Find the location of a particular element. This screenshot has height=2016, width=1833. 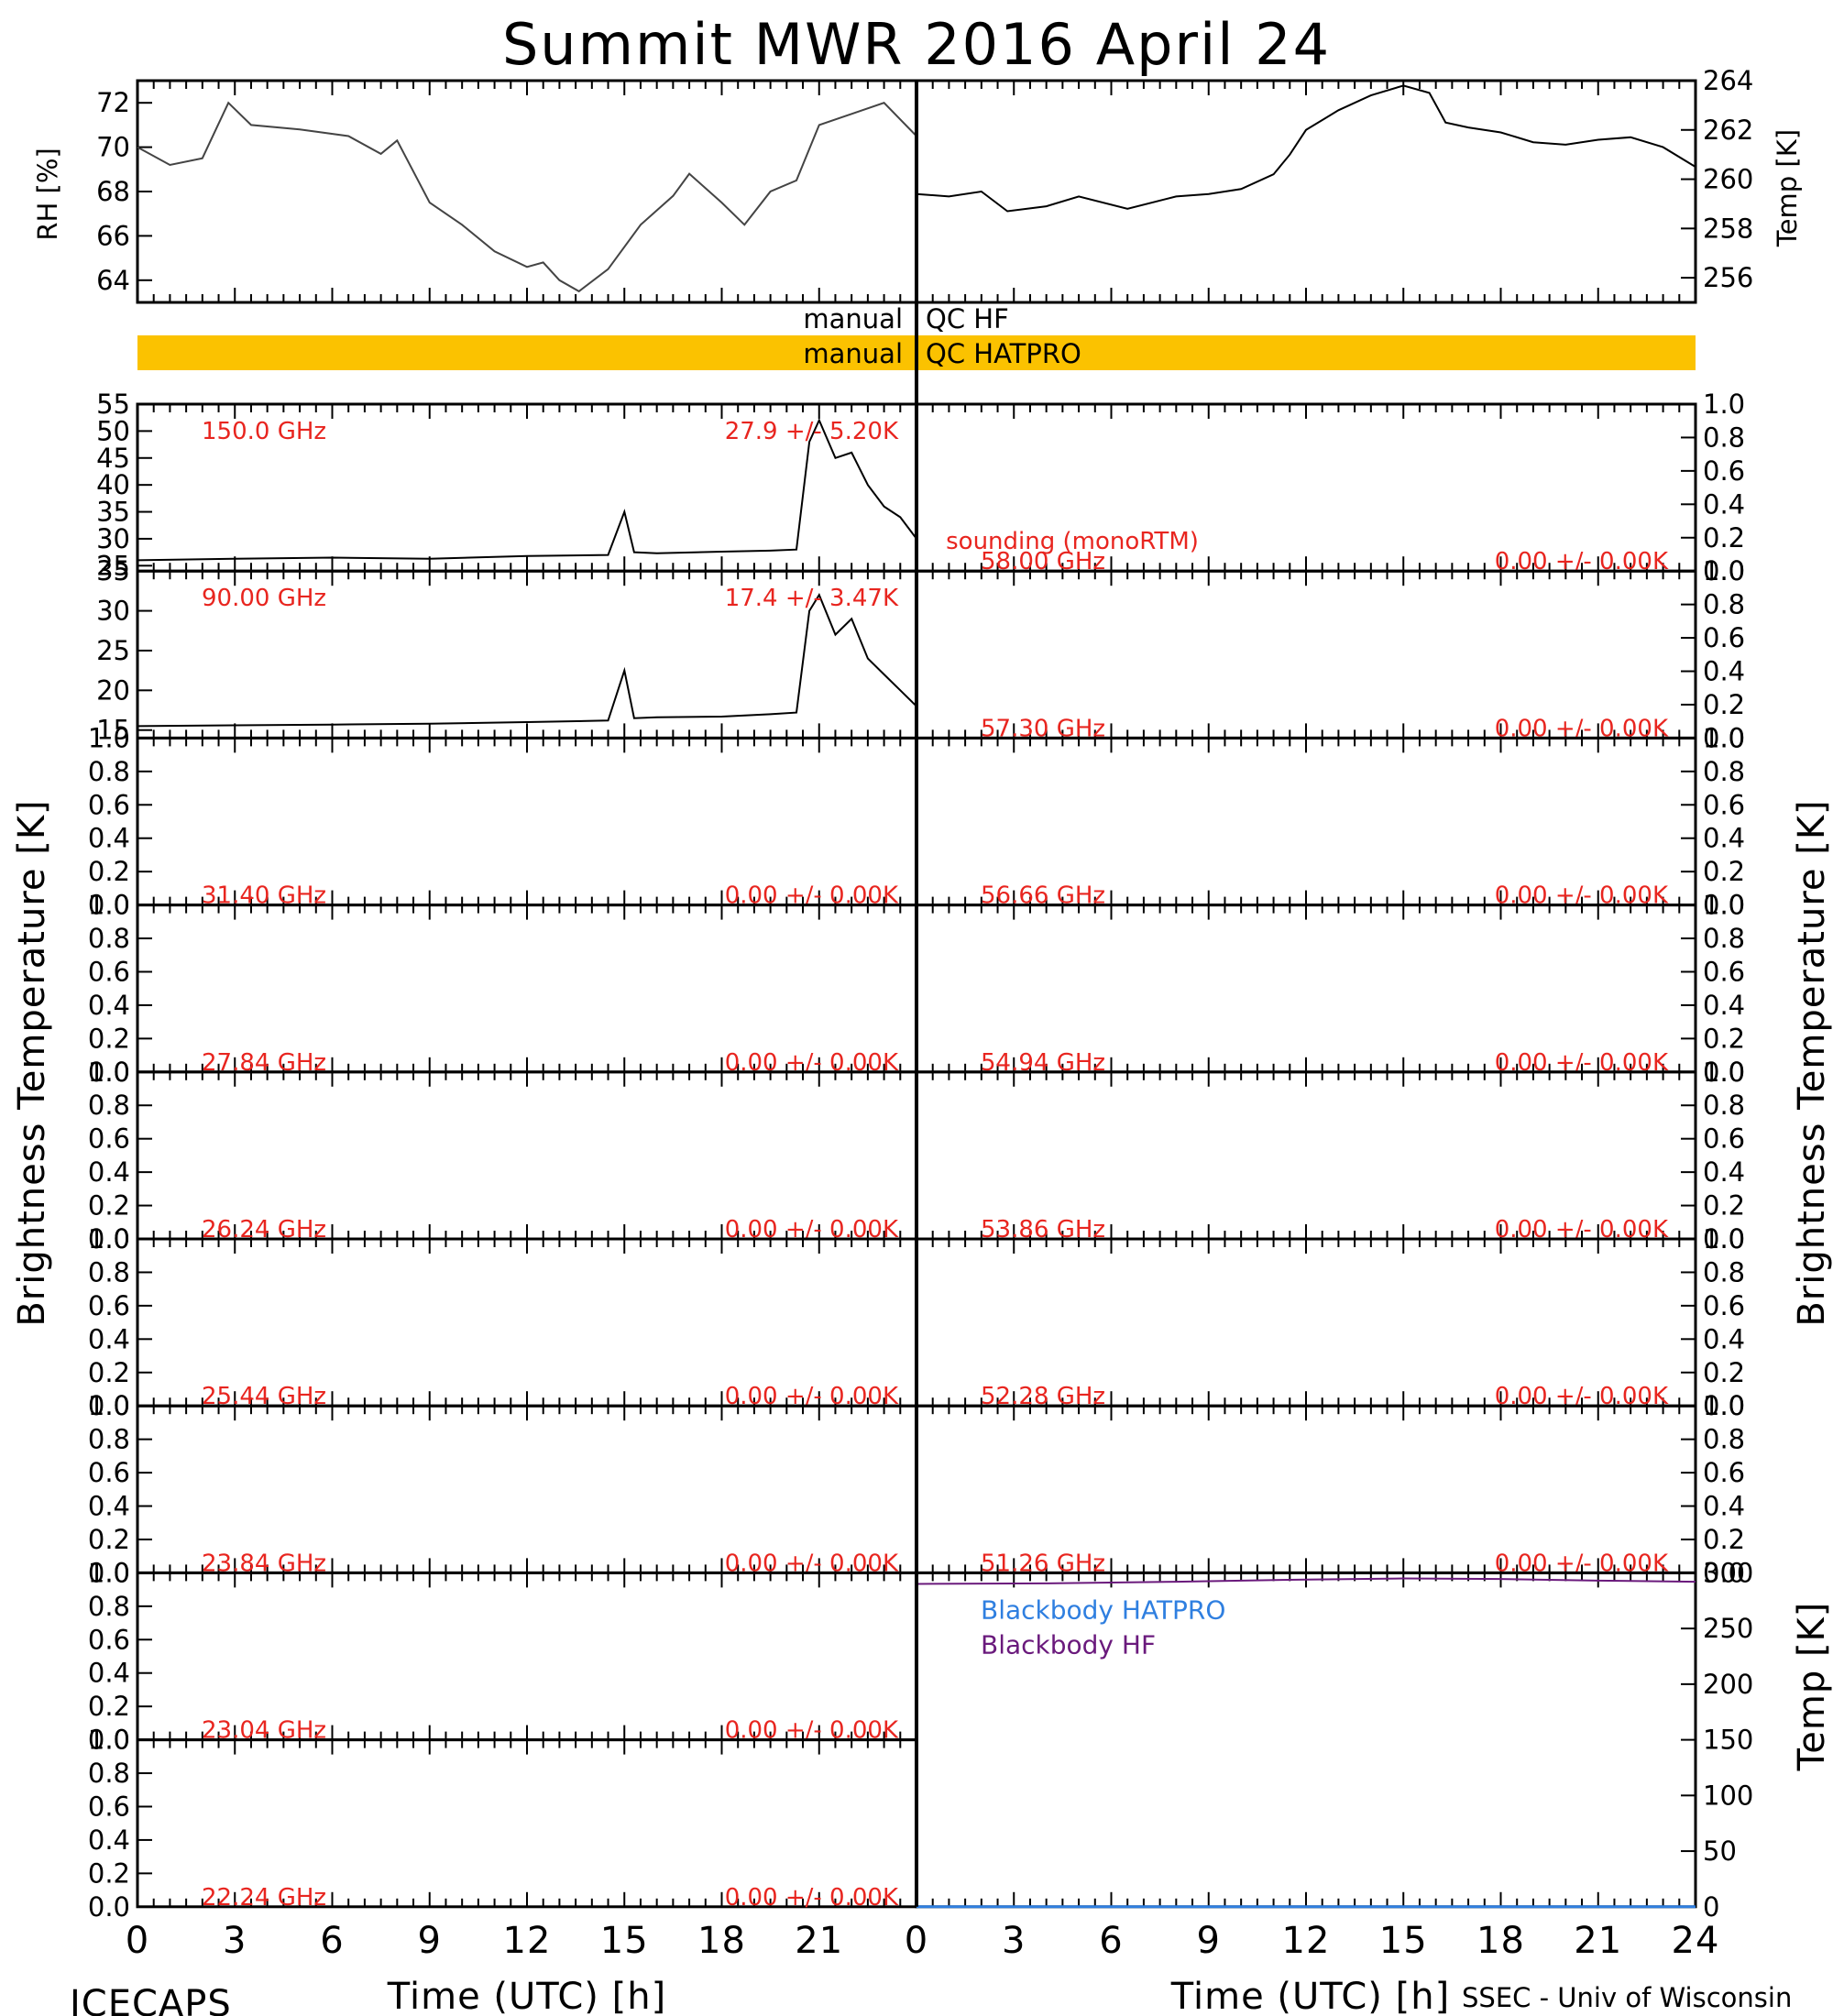

x-tick-label: 3 is located at coordinates (1014, 1941).